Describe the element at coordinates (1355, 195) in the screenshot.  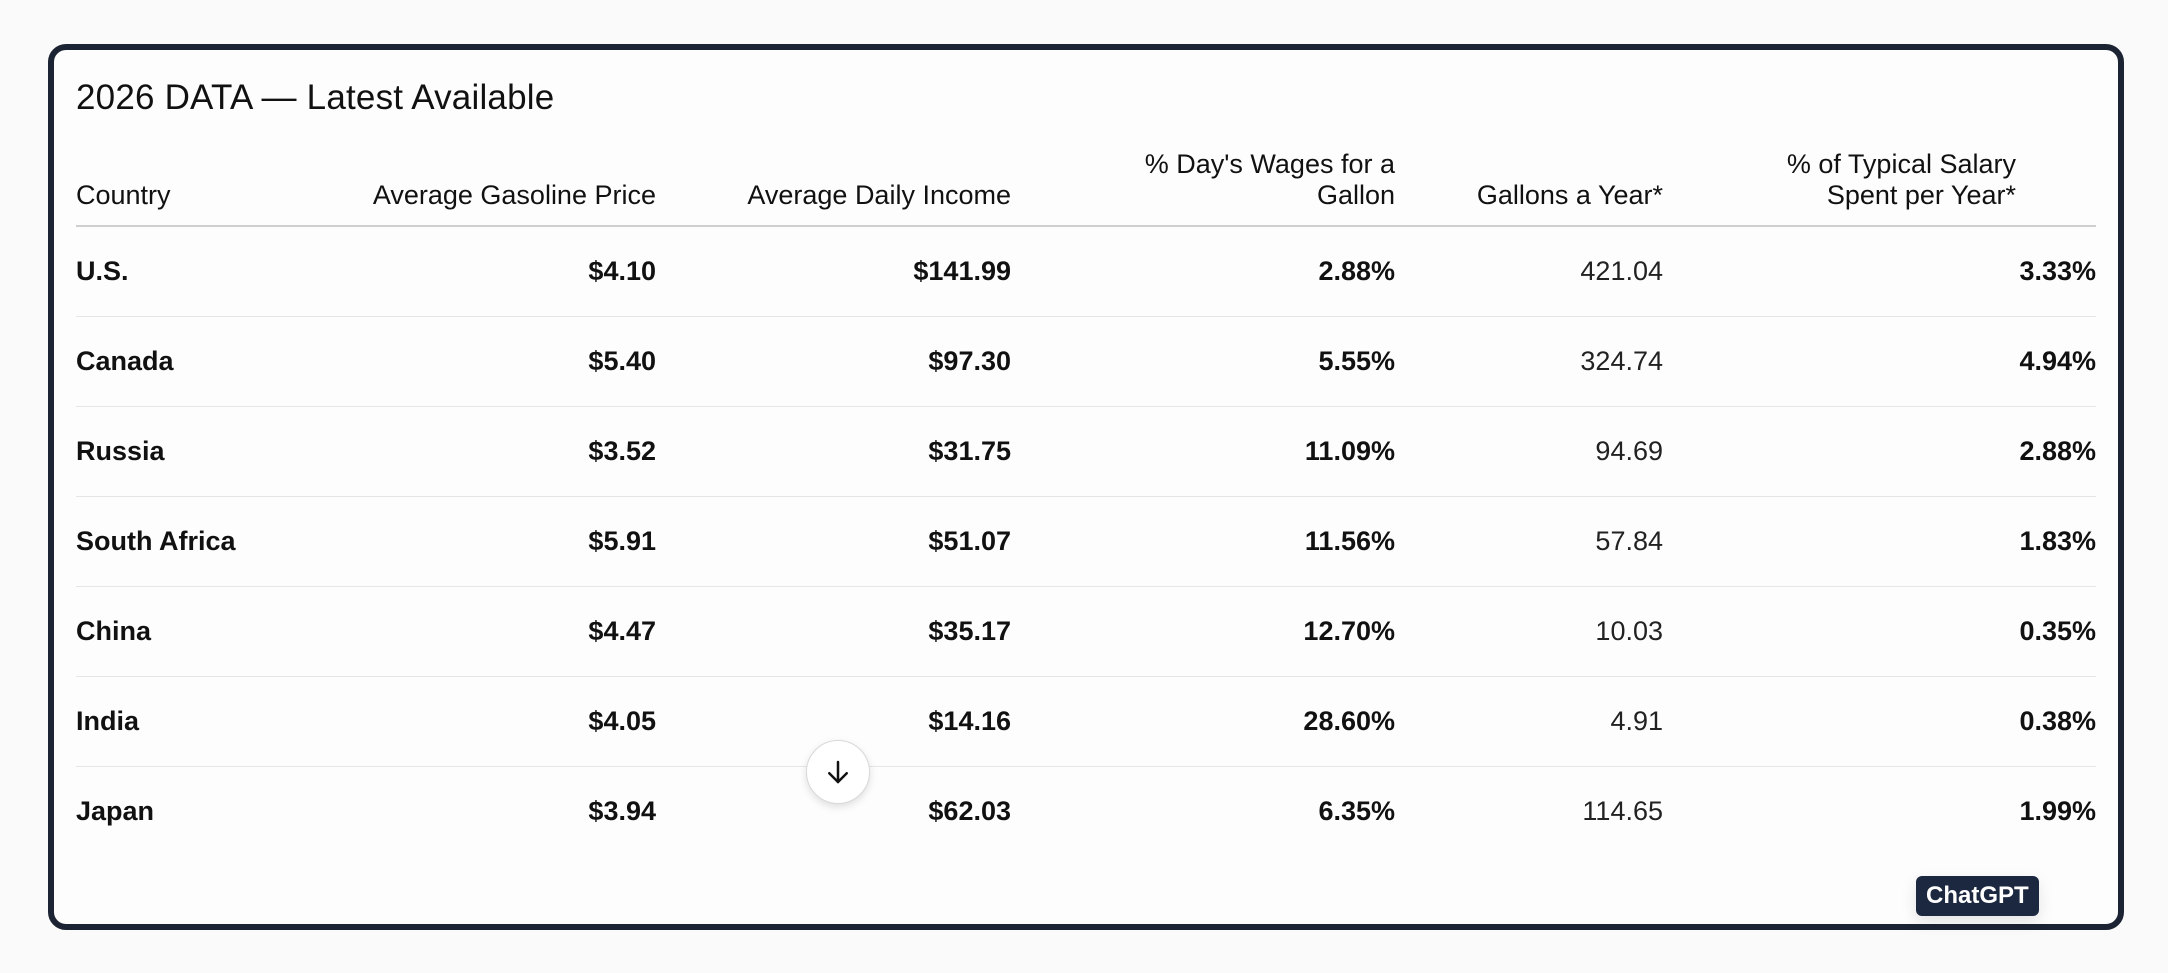
I see `header-day-wages-line2: Gallon` at that location.